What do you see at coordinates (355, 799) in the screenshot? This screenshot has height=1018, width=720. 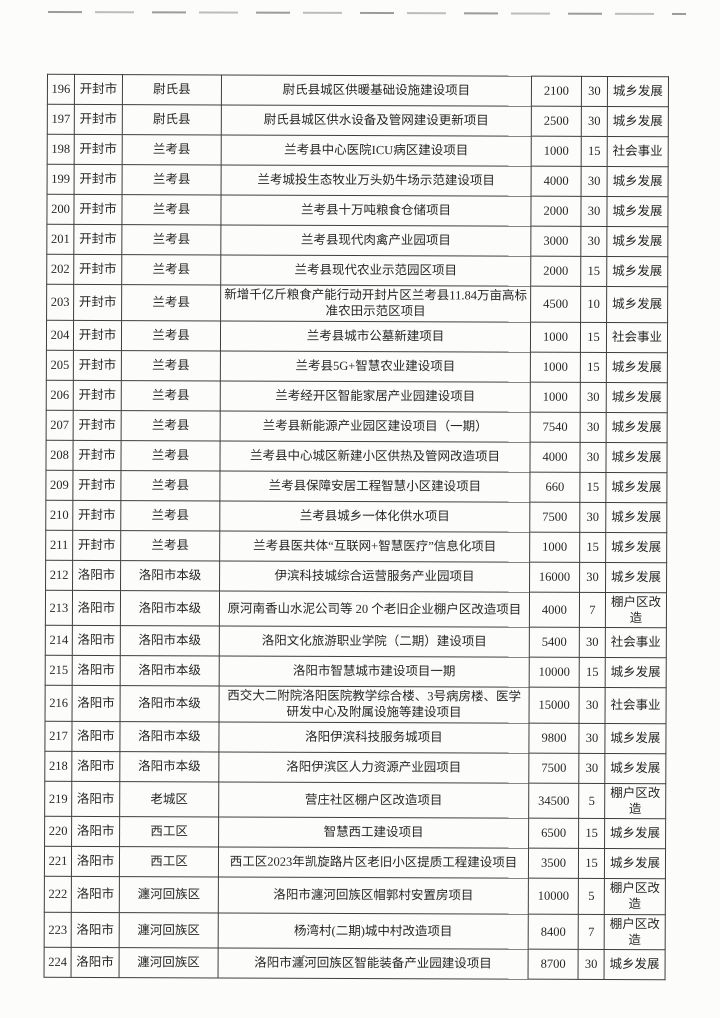 I see `table-row: 219 洛阳市 老城区 营庄社区棚户区改造项目 34500 5 棚户区改造` at bounding box center [355, 799].